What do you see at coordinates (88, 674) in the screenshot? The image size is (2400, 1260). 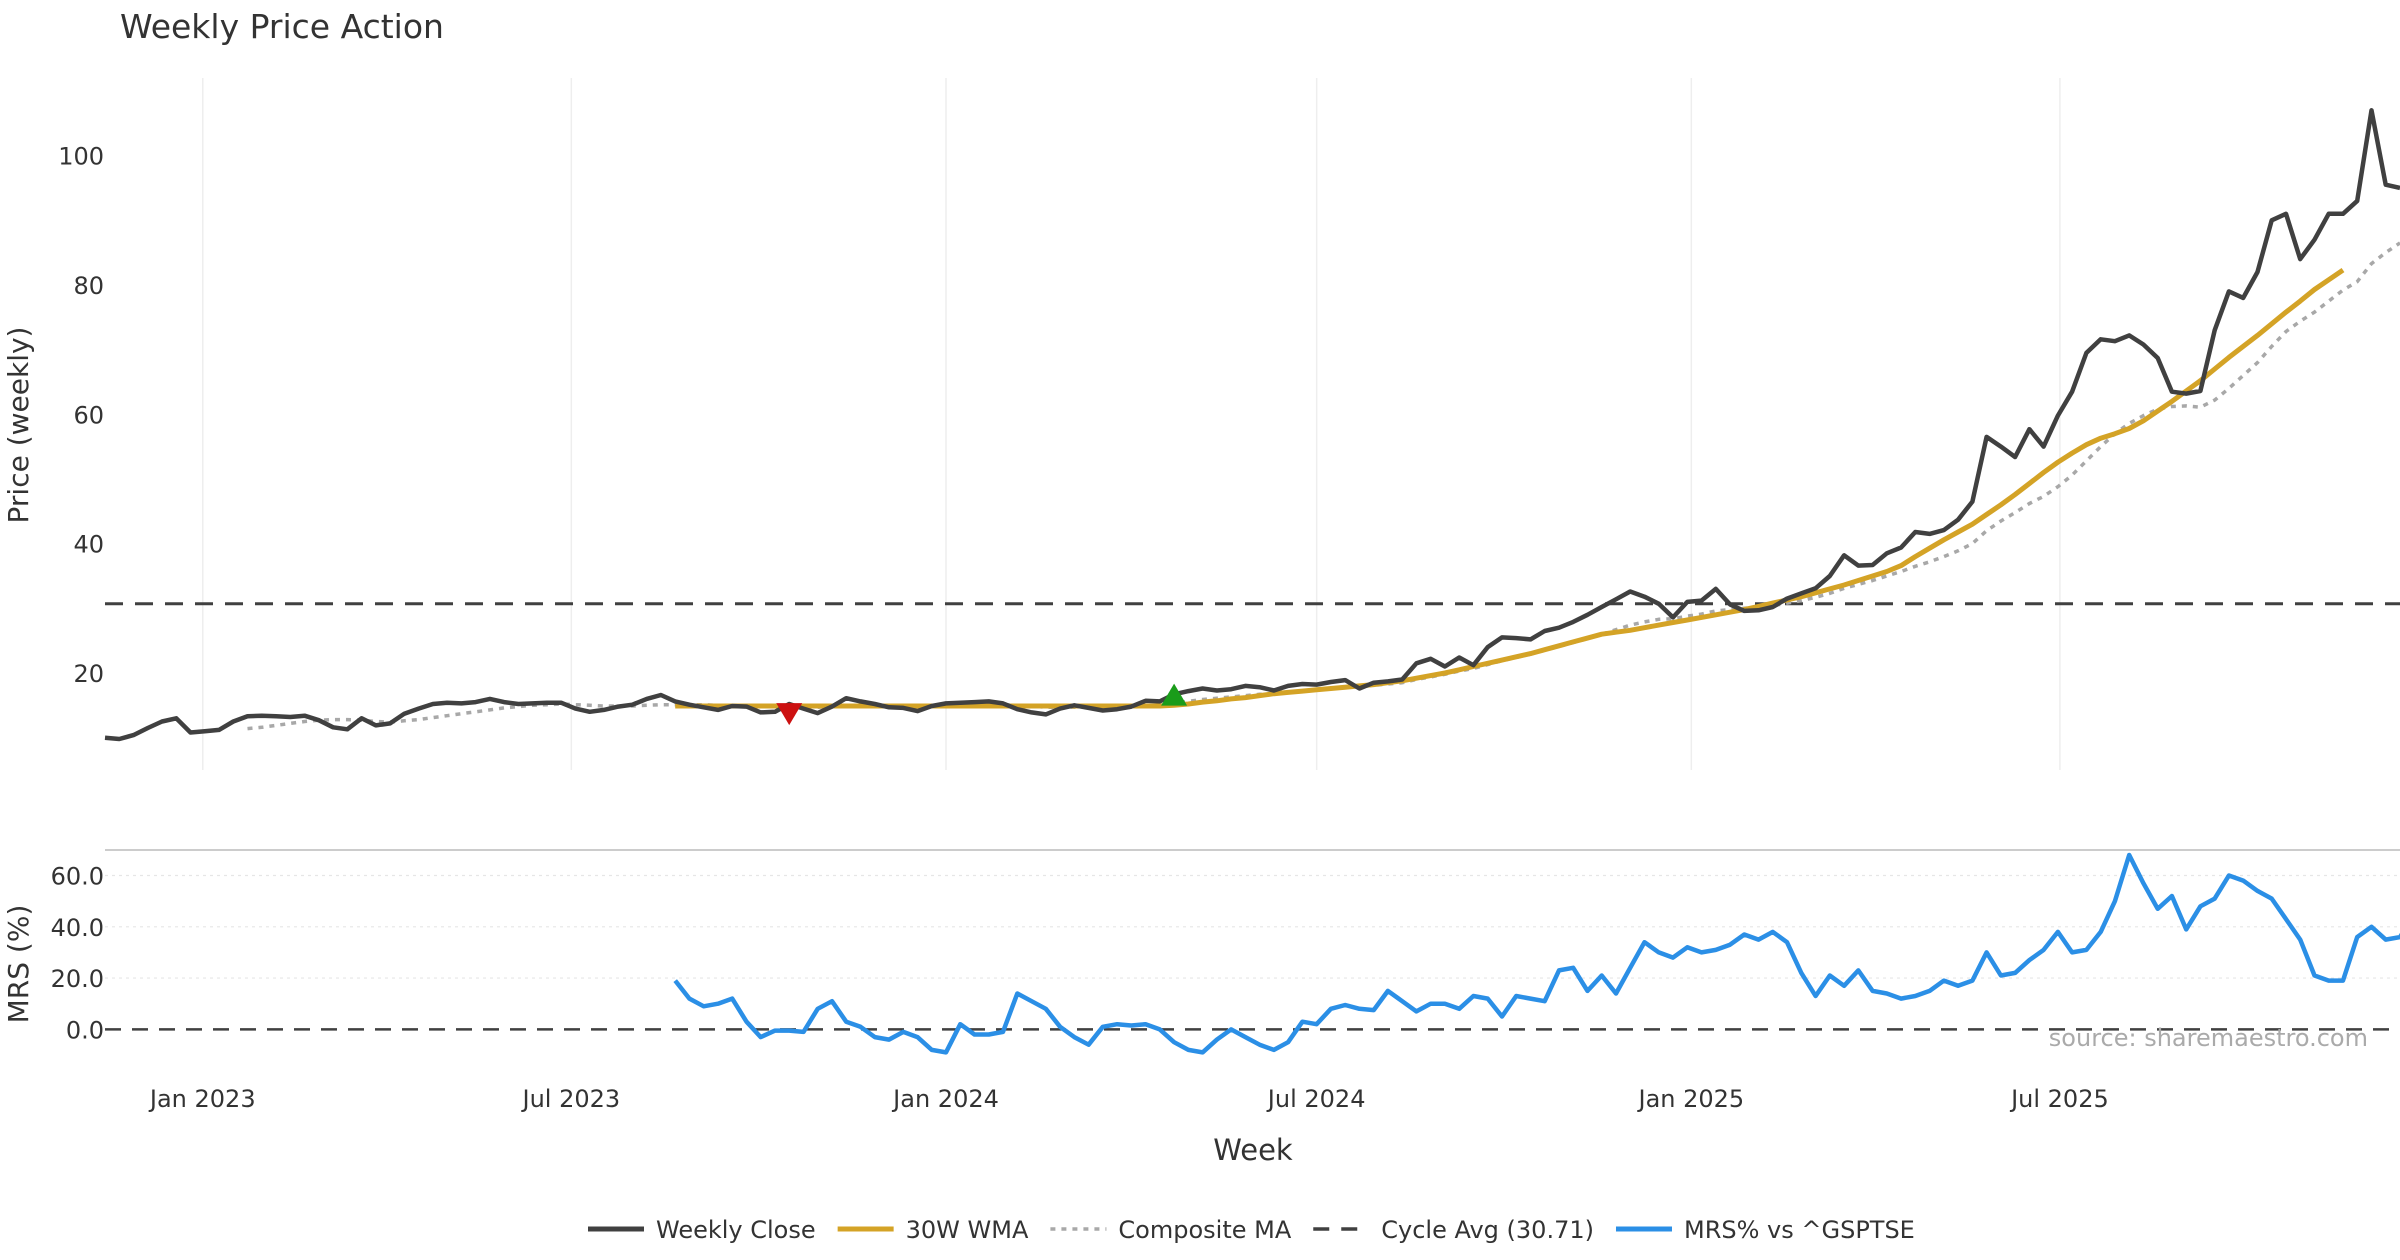 I see `price-y-tick-label: 20` at bounding box center [88, 674].